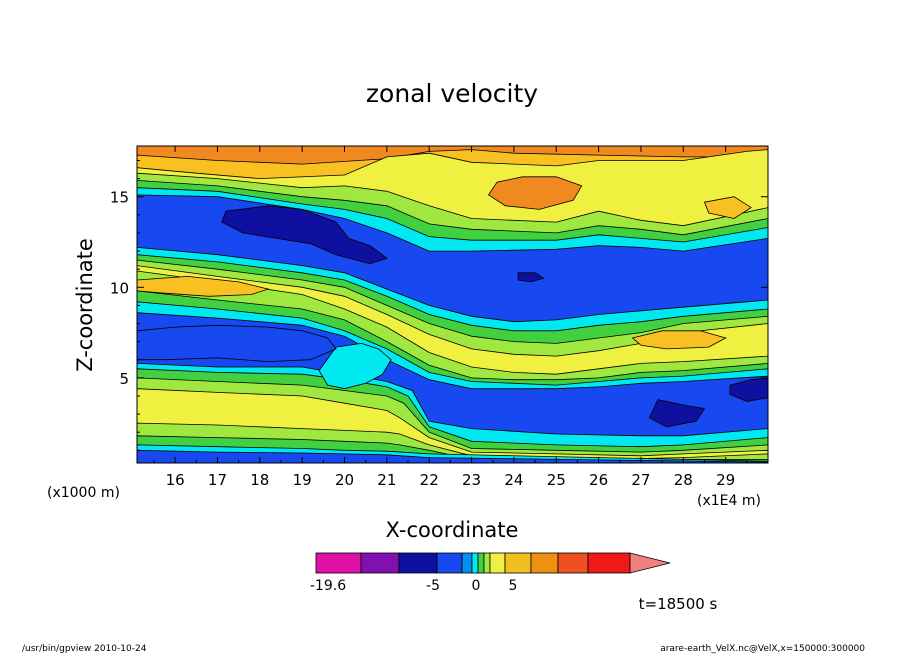 The height and width of the screenshot is (654, 904). Describe the element at coordinates (476, 586) in the screenshot. I see `colorbar-label: 0` at that location.